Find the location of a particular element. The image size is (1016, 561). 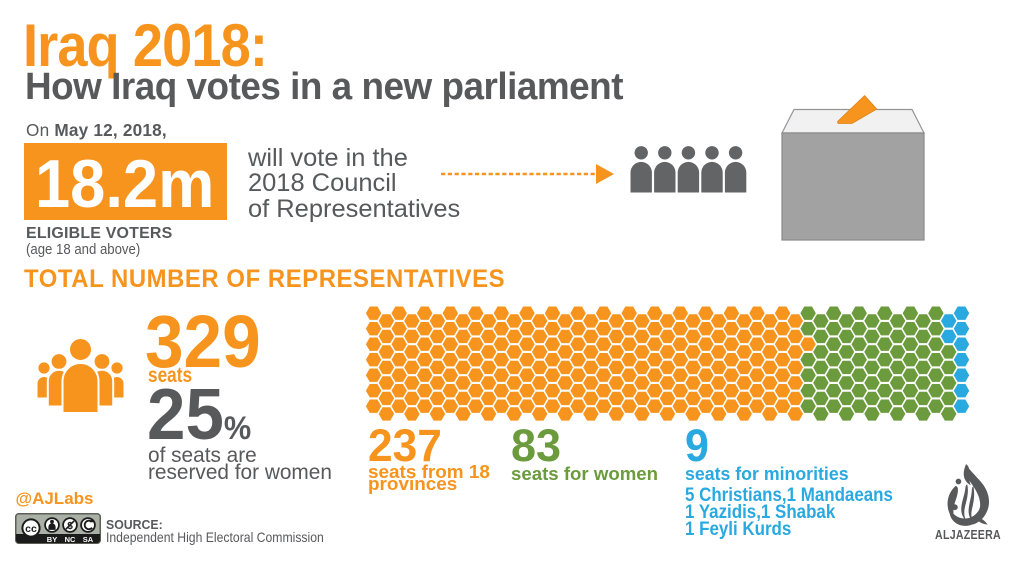

svg-text: ALJAZEERA is located at coordinates (968, 535).